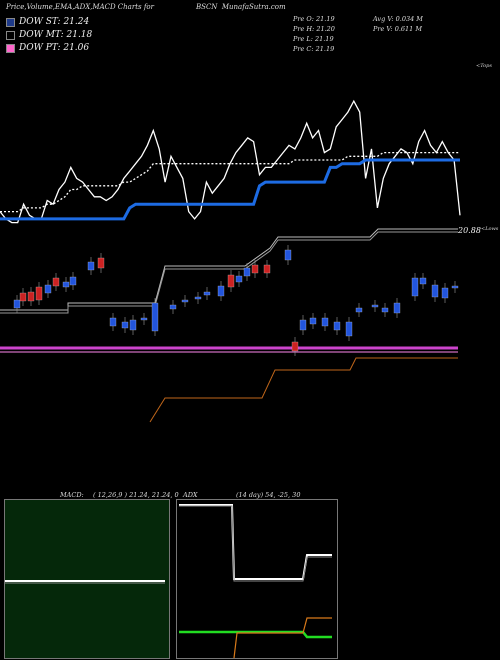 This screenshot has height=660, width=500. Describe the element at coordinates (10, 48) in the screenshot. I see `legend-swatch-pt` at that location.